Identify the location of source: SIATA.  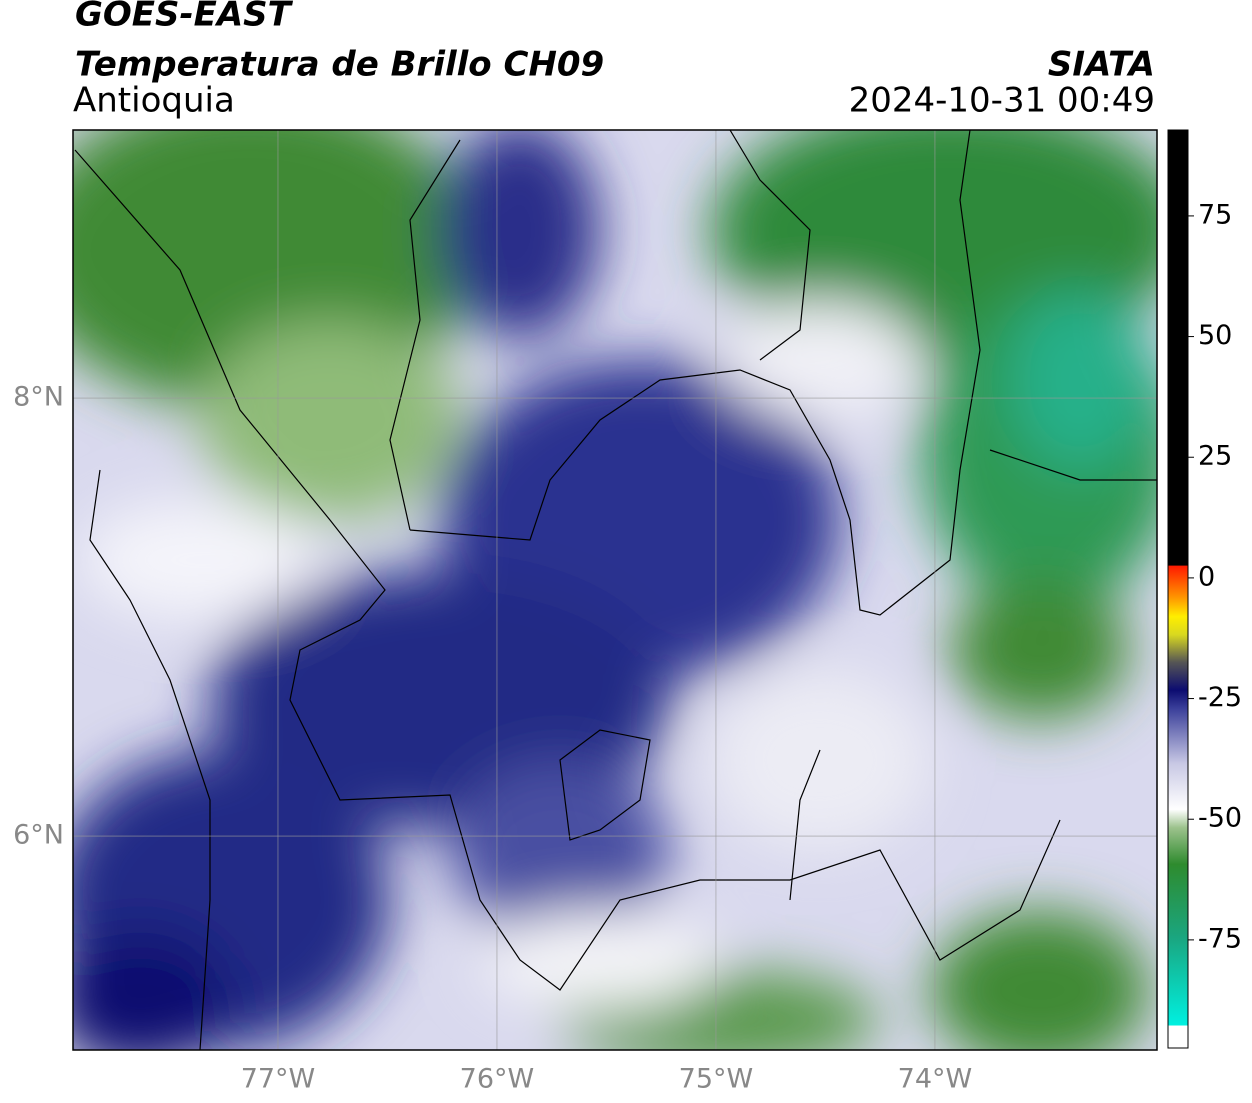
(1101, 65).